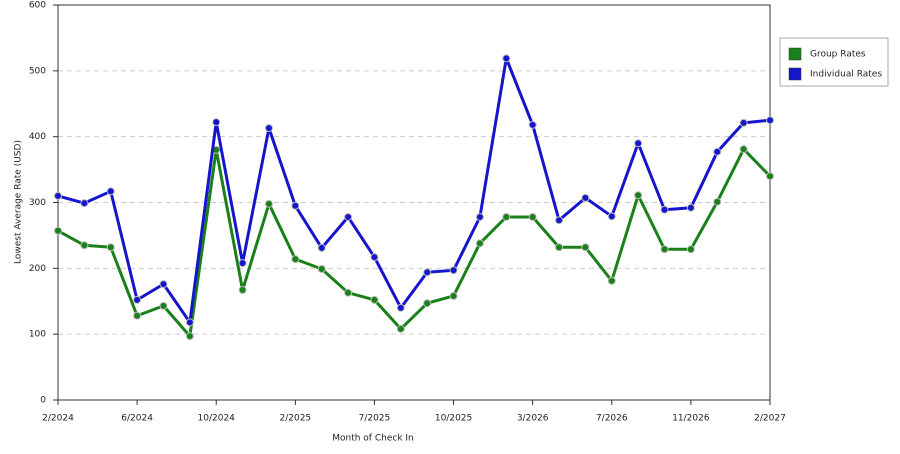 The image size is (900, 454). I want to click on x-tick-label: 10/2024, so click(217, 419).